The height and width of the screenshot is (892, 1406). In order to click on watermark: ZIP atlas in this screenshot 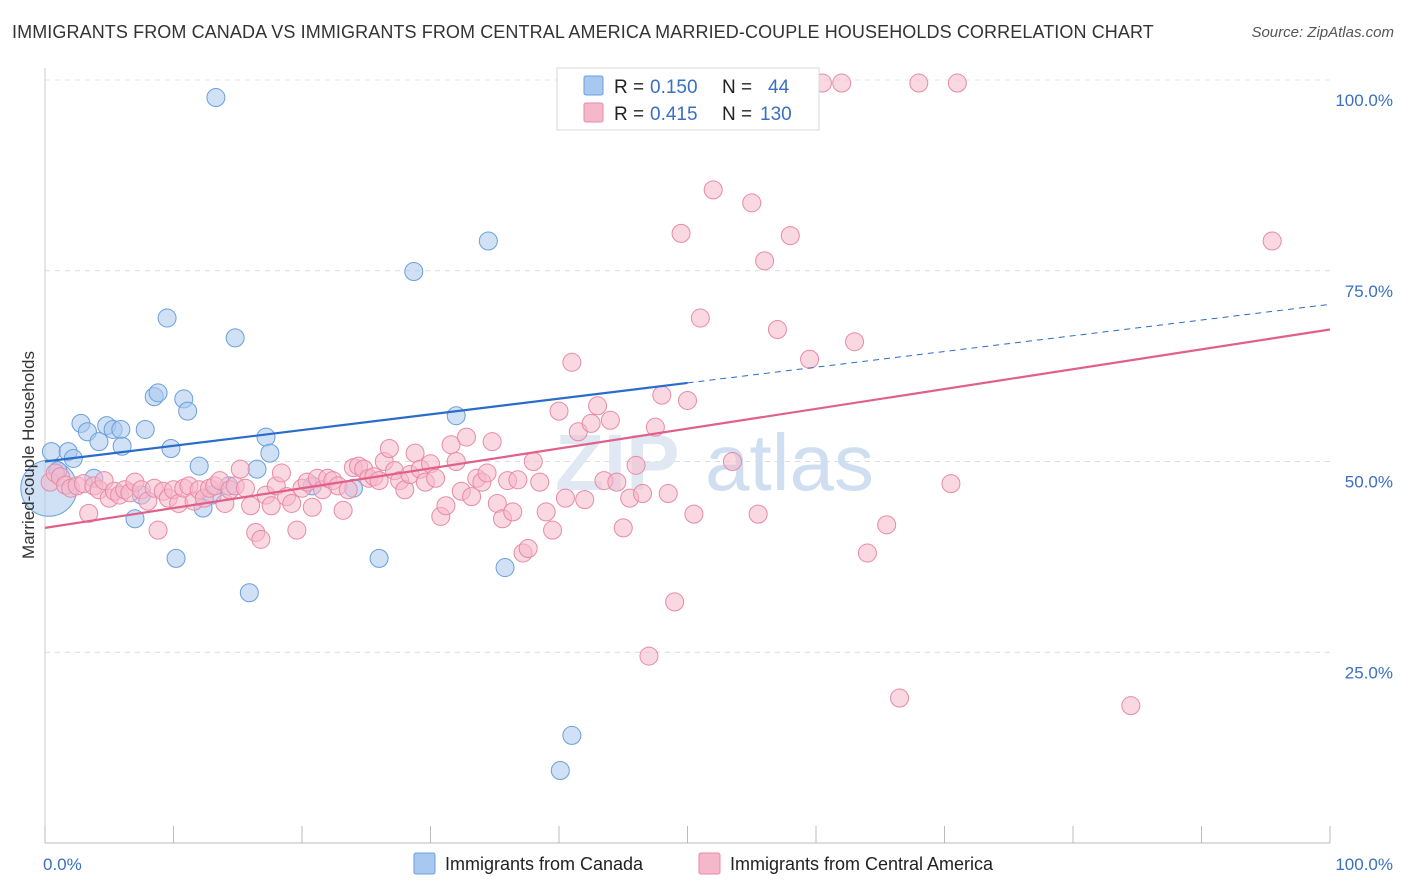, I will do `click(714, 462)`.